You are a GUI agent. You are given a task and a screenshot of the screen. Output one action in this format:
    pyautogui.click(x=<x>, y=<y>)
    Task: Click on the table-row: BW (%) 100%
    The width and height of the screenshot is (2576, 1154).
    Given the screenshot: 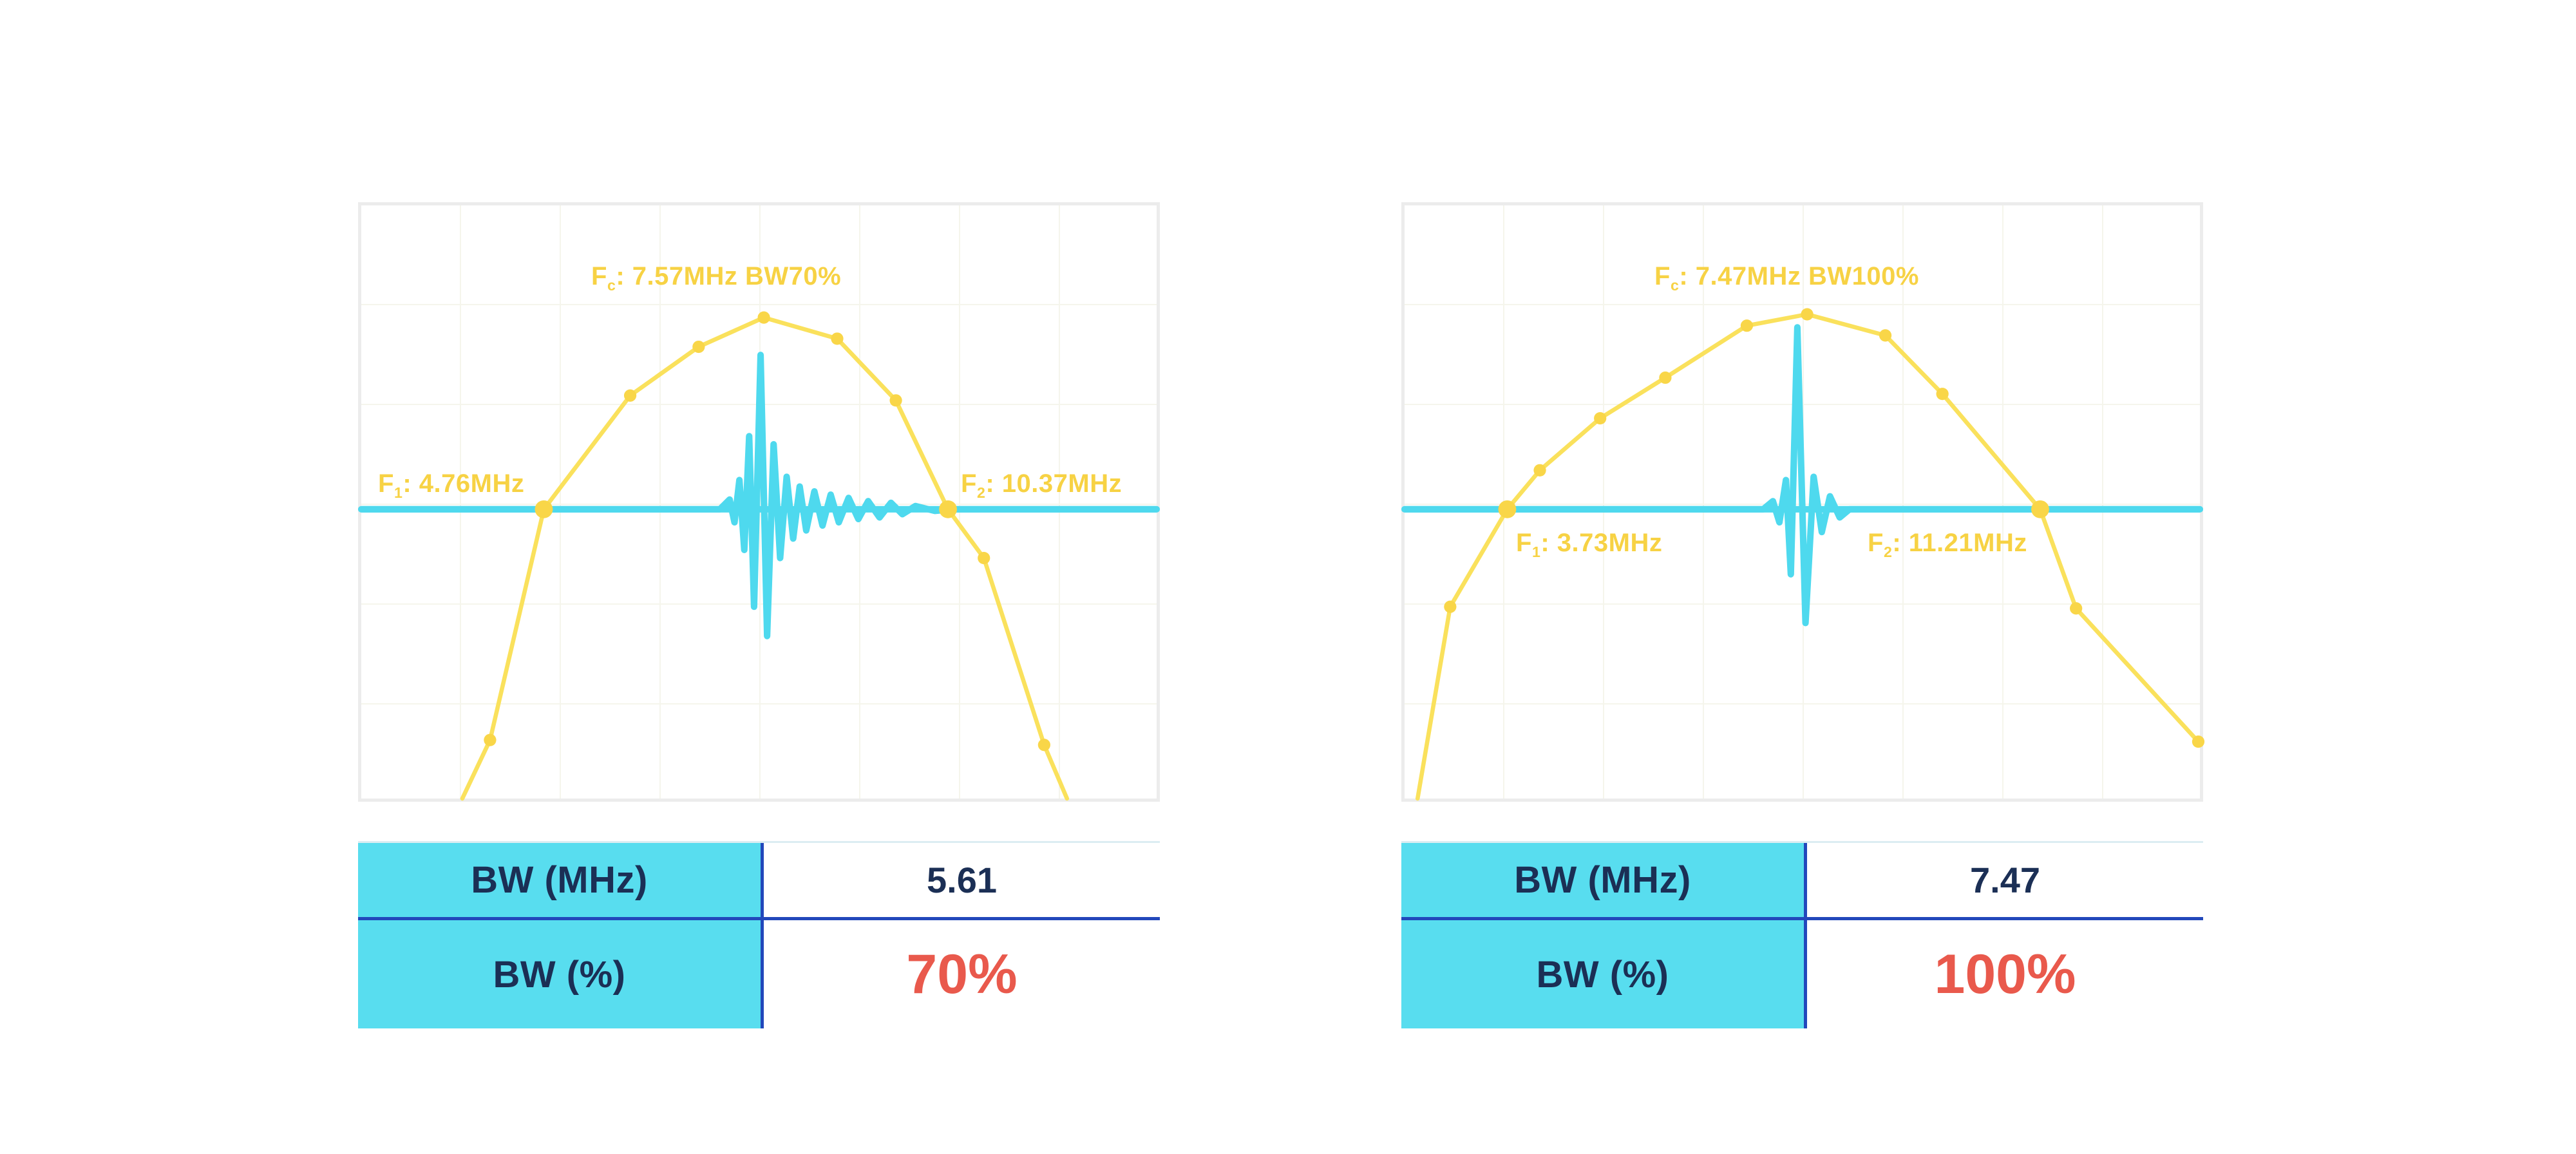 What is the action you would take?
    pyautogui.click(x=1802, y=974)
    